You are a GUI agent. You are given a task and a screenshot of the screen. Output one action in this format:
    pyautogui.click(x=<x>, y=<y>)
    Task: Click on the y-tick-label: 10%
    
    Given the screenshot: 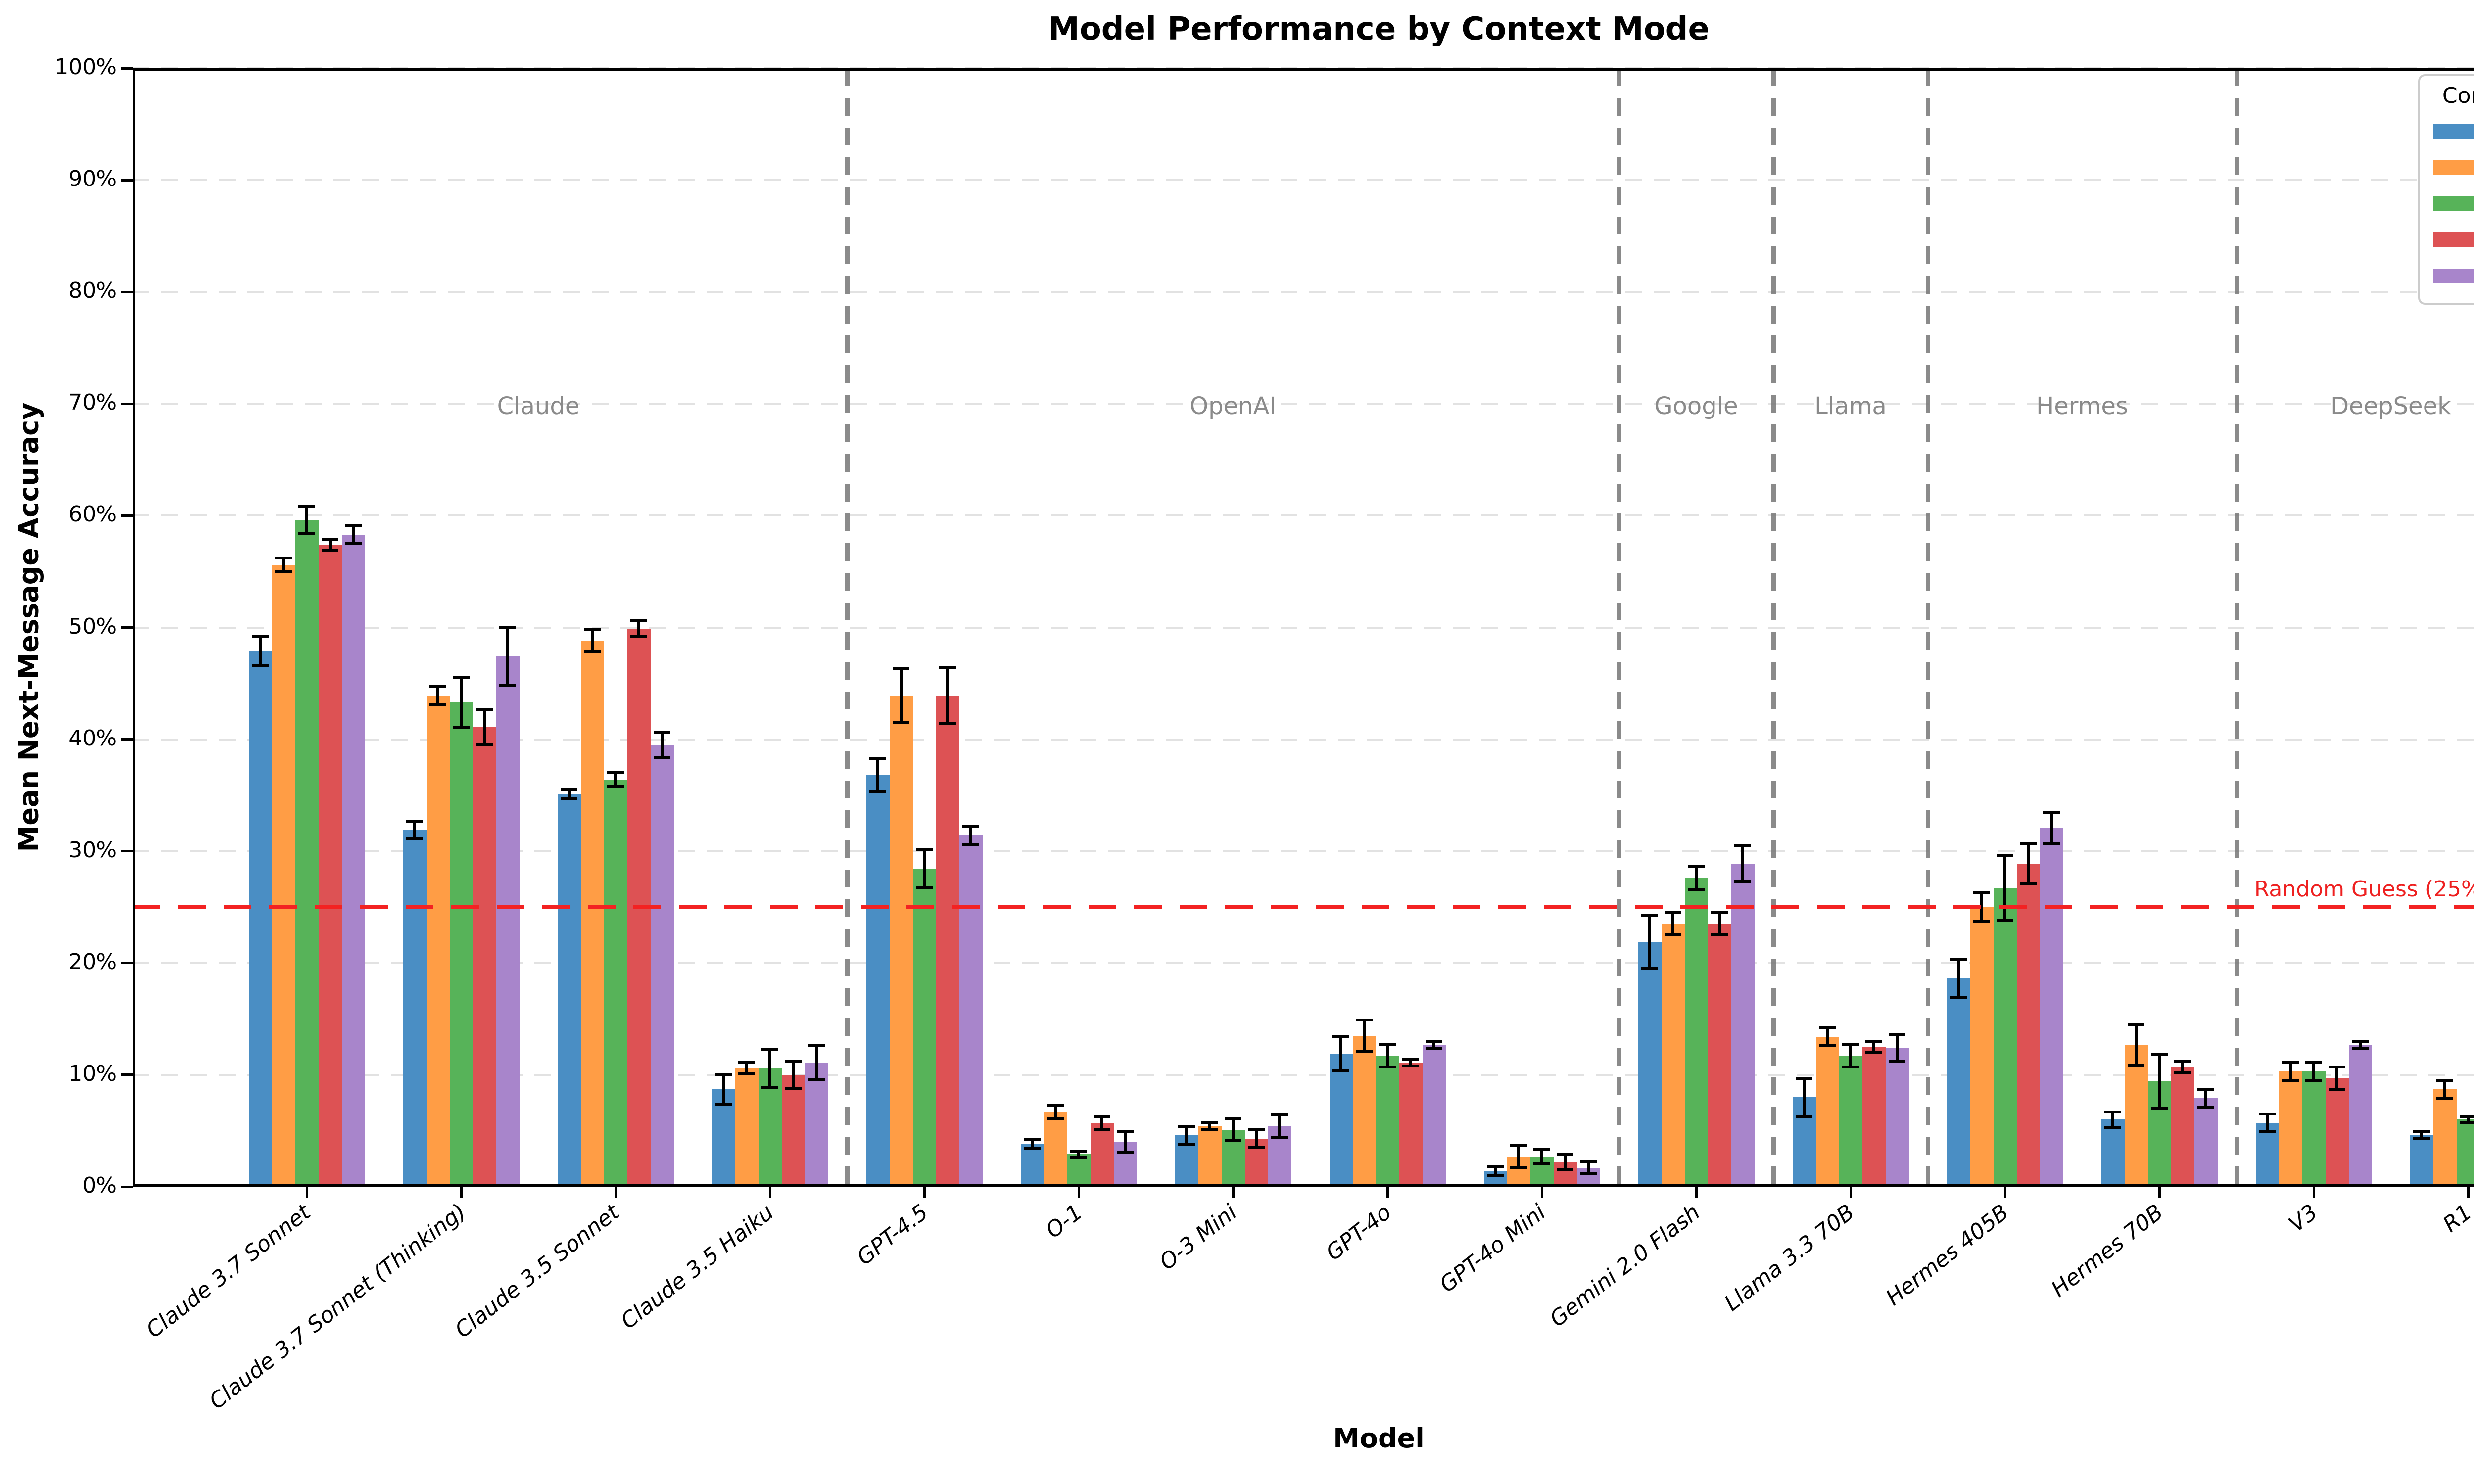 What is the action you would take?
    pyautogui.click(x=92, y=1073)
    